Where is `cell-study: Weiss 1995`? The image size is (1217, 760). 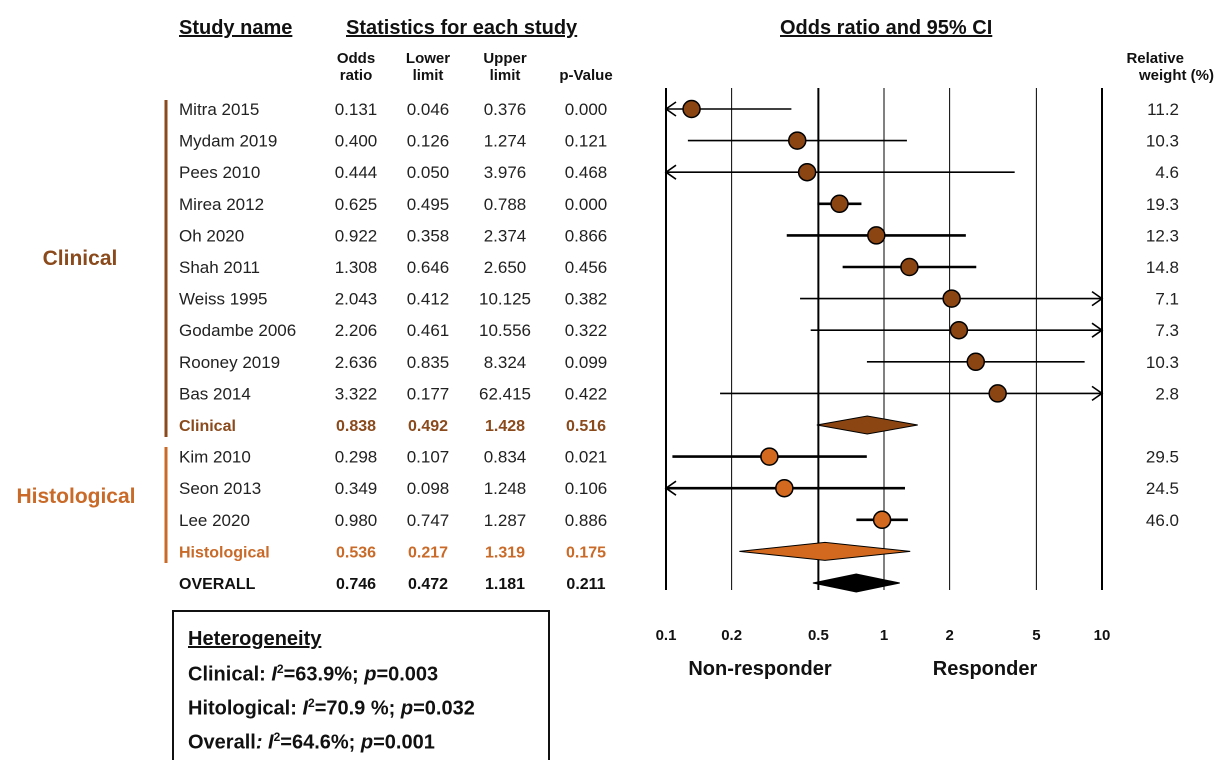 cell-study: Weiss 1995 is located at coordinates (223, 299).